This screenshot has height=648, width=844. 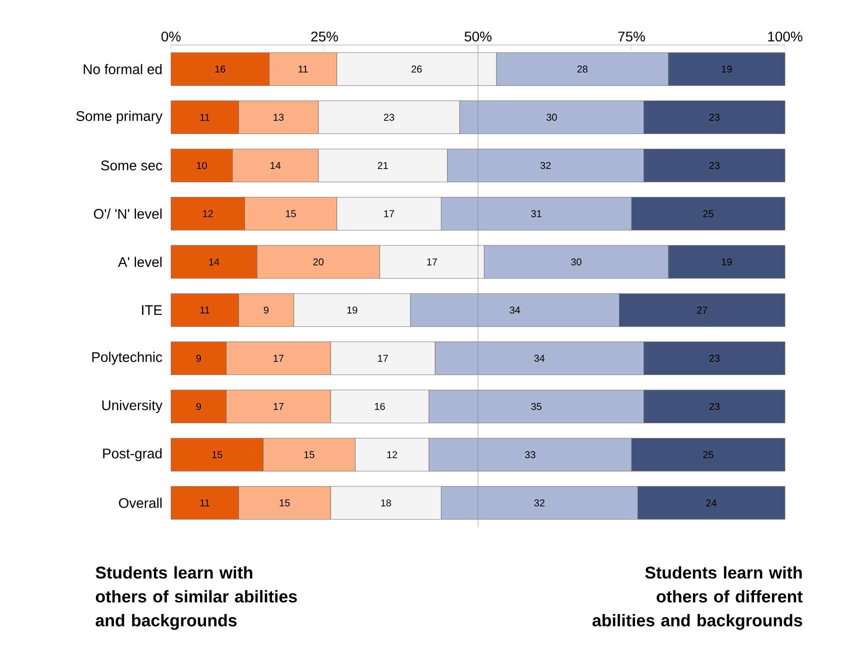 What do you see at coordinates (536, 406) in the screenshot?
I see `data-label: 35` at bounding box center [536, 406].